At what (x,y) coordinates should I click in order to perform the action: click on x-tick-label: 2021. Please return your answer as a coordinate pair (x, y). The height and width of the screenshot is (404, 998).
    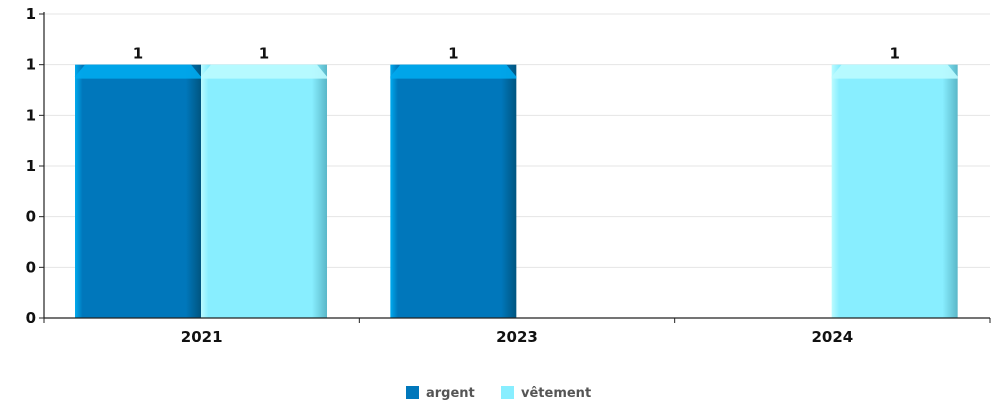
    Looking at the image, I should click on (202, 337).